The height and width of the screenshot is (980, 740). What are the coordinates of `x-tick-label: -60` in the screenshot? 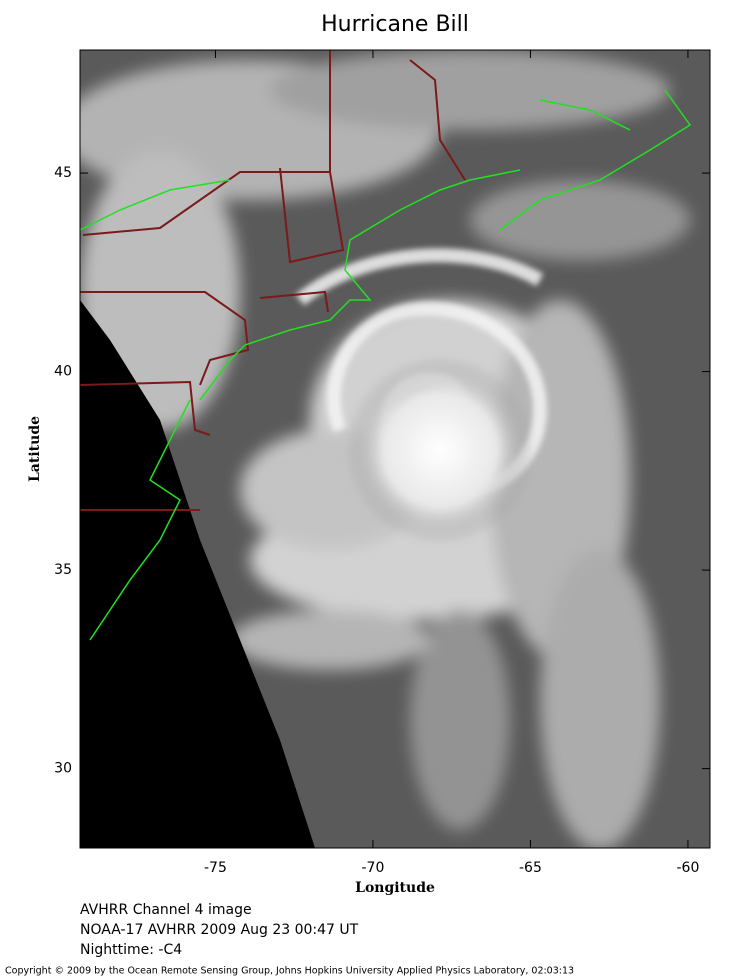 It's located at (688, 868).